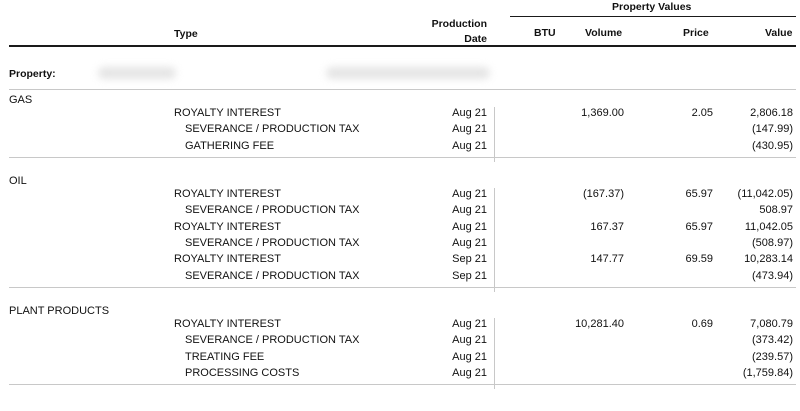  What do you see at coordinates (603, 194) in the screenshot?
I see `row-volume: (167.37)` at bounding box center [603, 194].